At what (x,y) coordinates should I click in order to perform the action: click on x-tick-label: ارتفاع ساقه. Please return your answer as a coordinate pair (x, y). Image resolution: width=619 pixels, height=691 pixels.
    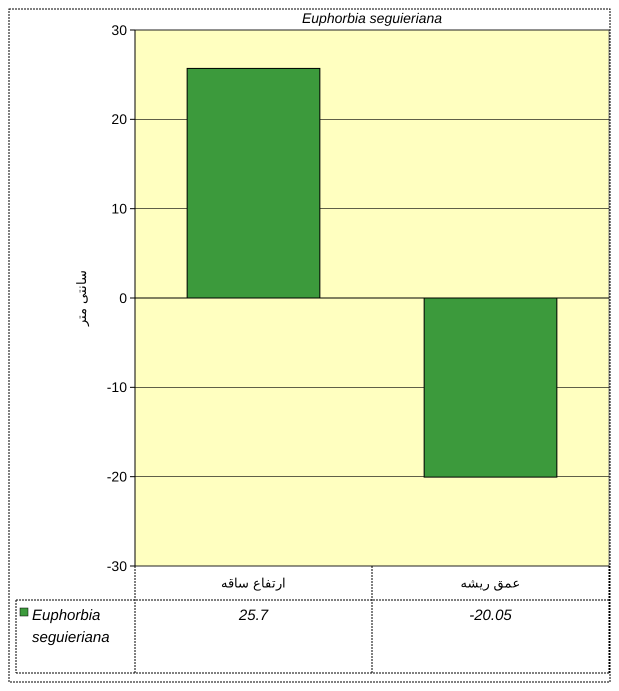
    Looking at the image, I should click on (253, 584).